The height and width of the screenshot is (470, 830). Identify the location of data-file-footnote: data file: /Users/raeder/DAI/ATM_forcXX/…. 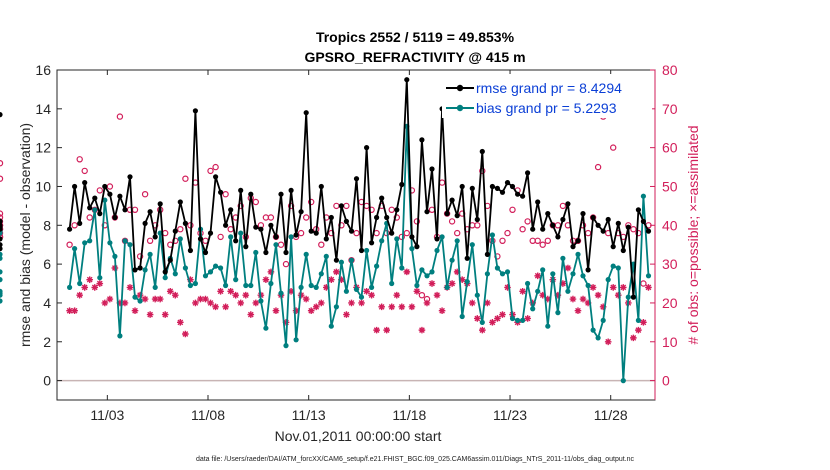
(415, 459).